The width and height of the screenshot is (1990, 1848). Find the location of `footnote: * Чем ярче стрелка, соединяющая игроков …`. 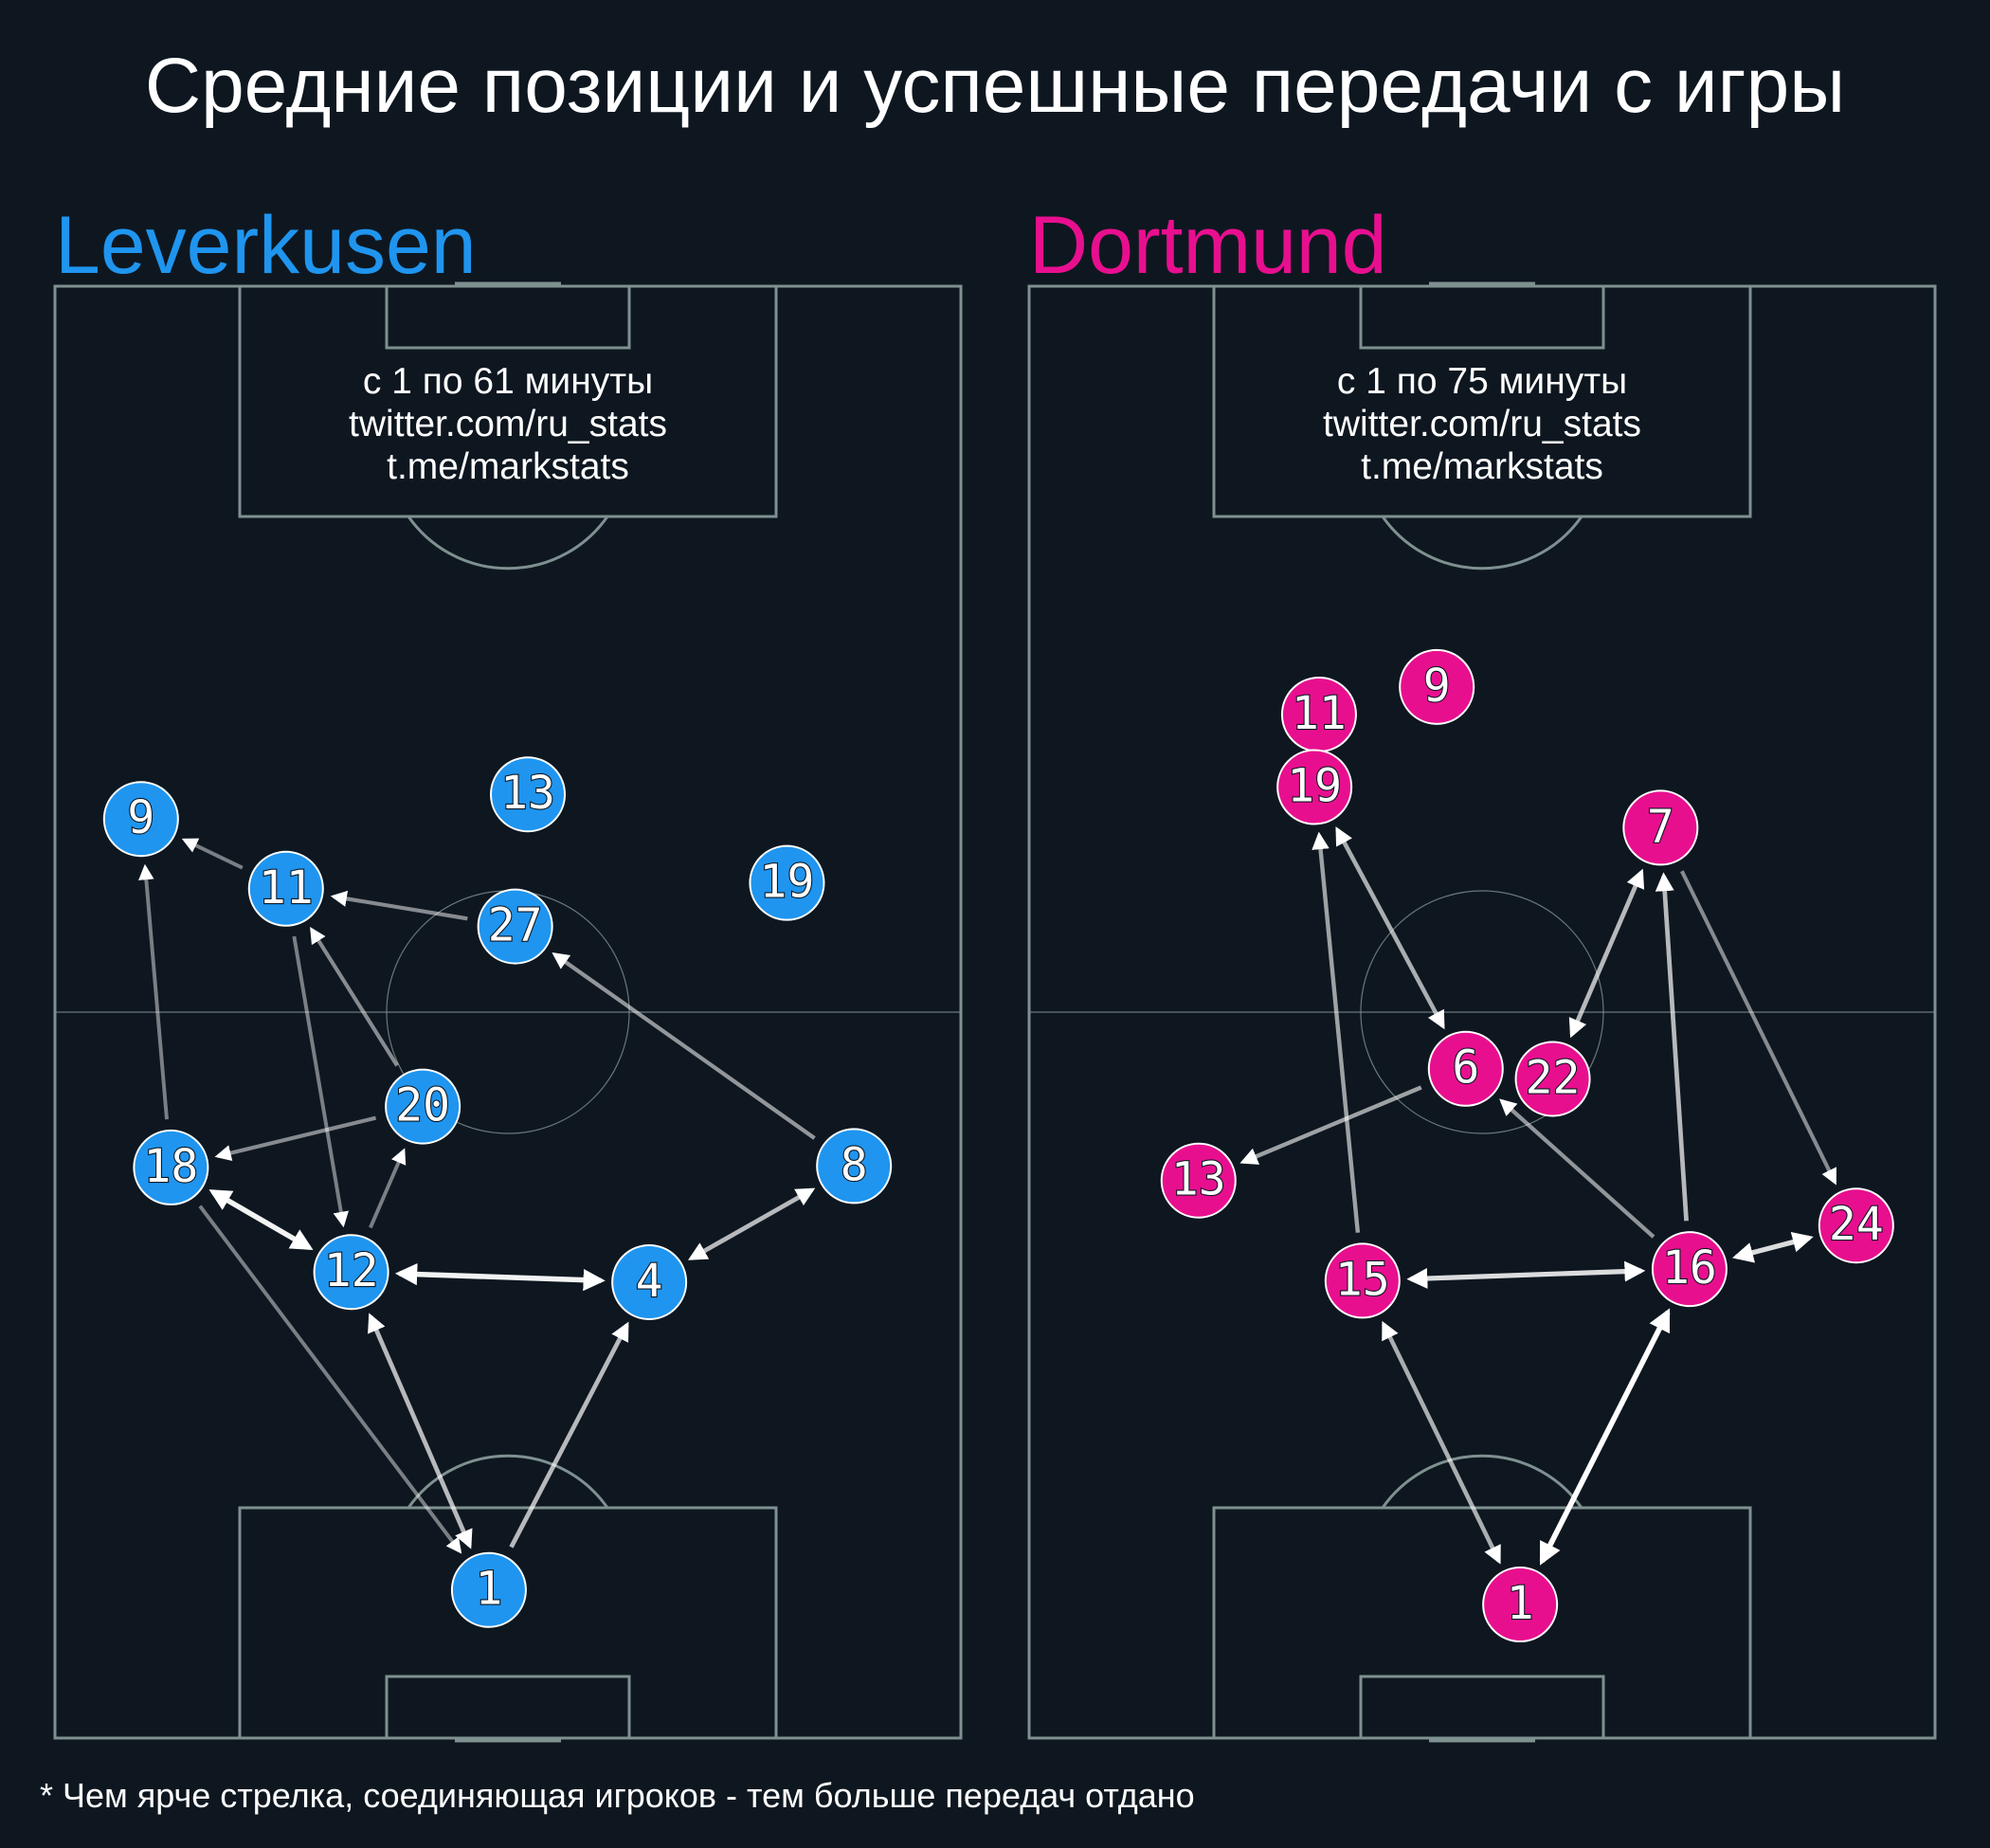

footnote: * Чем ярче стрелка, соединяющая игроков … is located at coordinates (617, 1795).